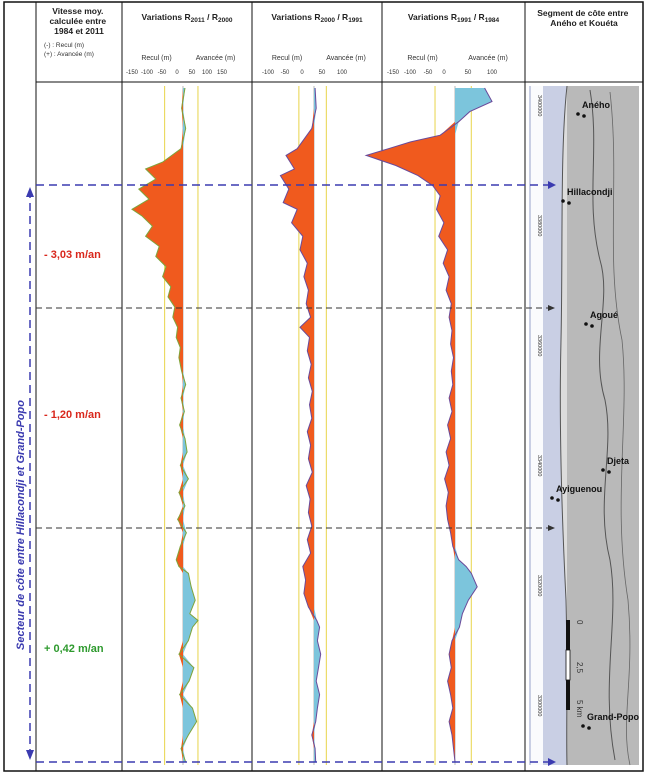 Image resolution: width=647 pixels, height=773 pixels. Describe the element at coordinates (454, 18) in the screenshot. I see `variation-title-3: Variations R1991 / R1984` at that location.